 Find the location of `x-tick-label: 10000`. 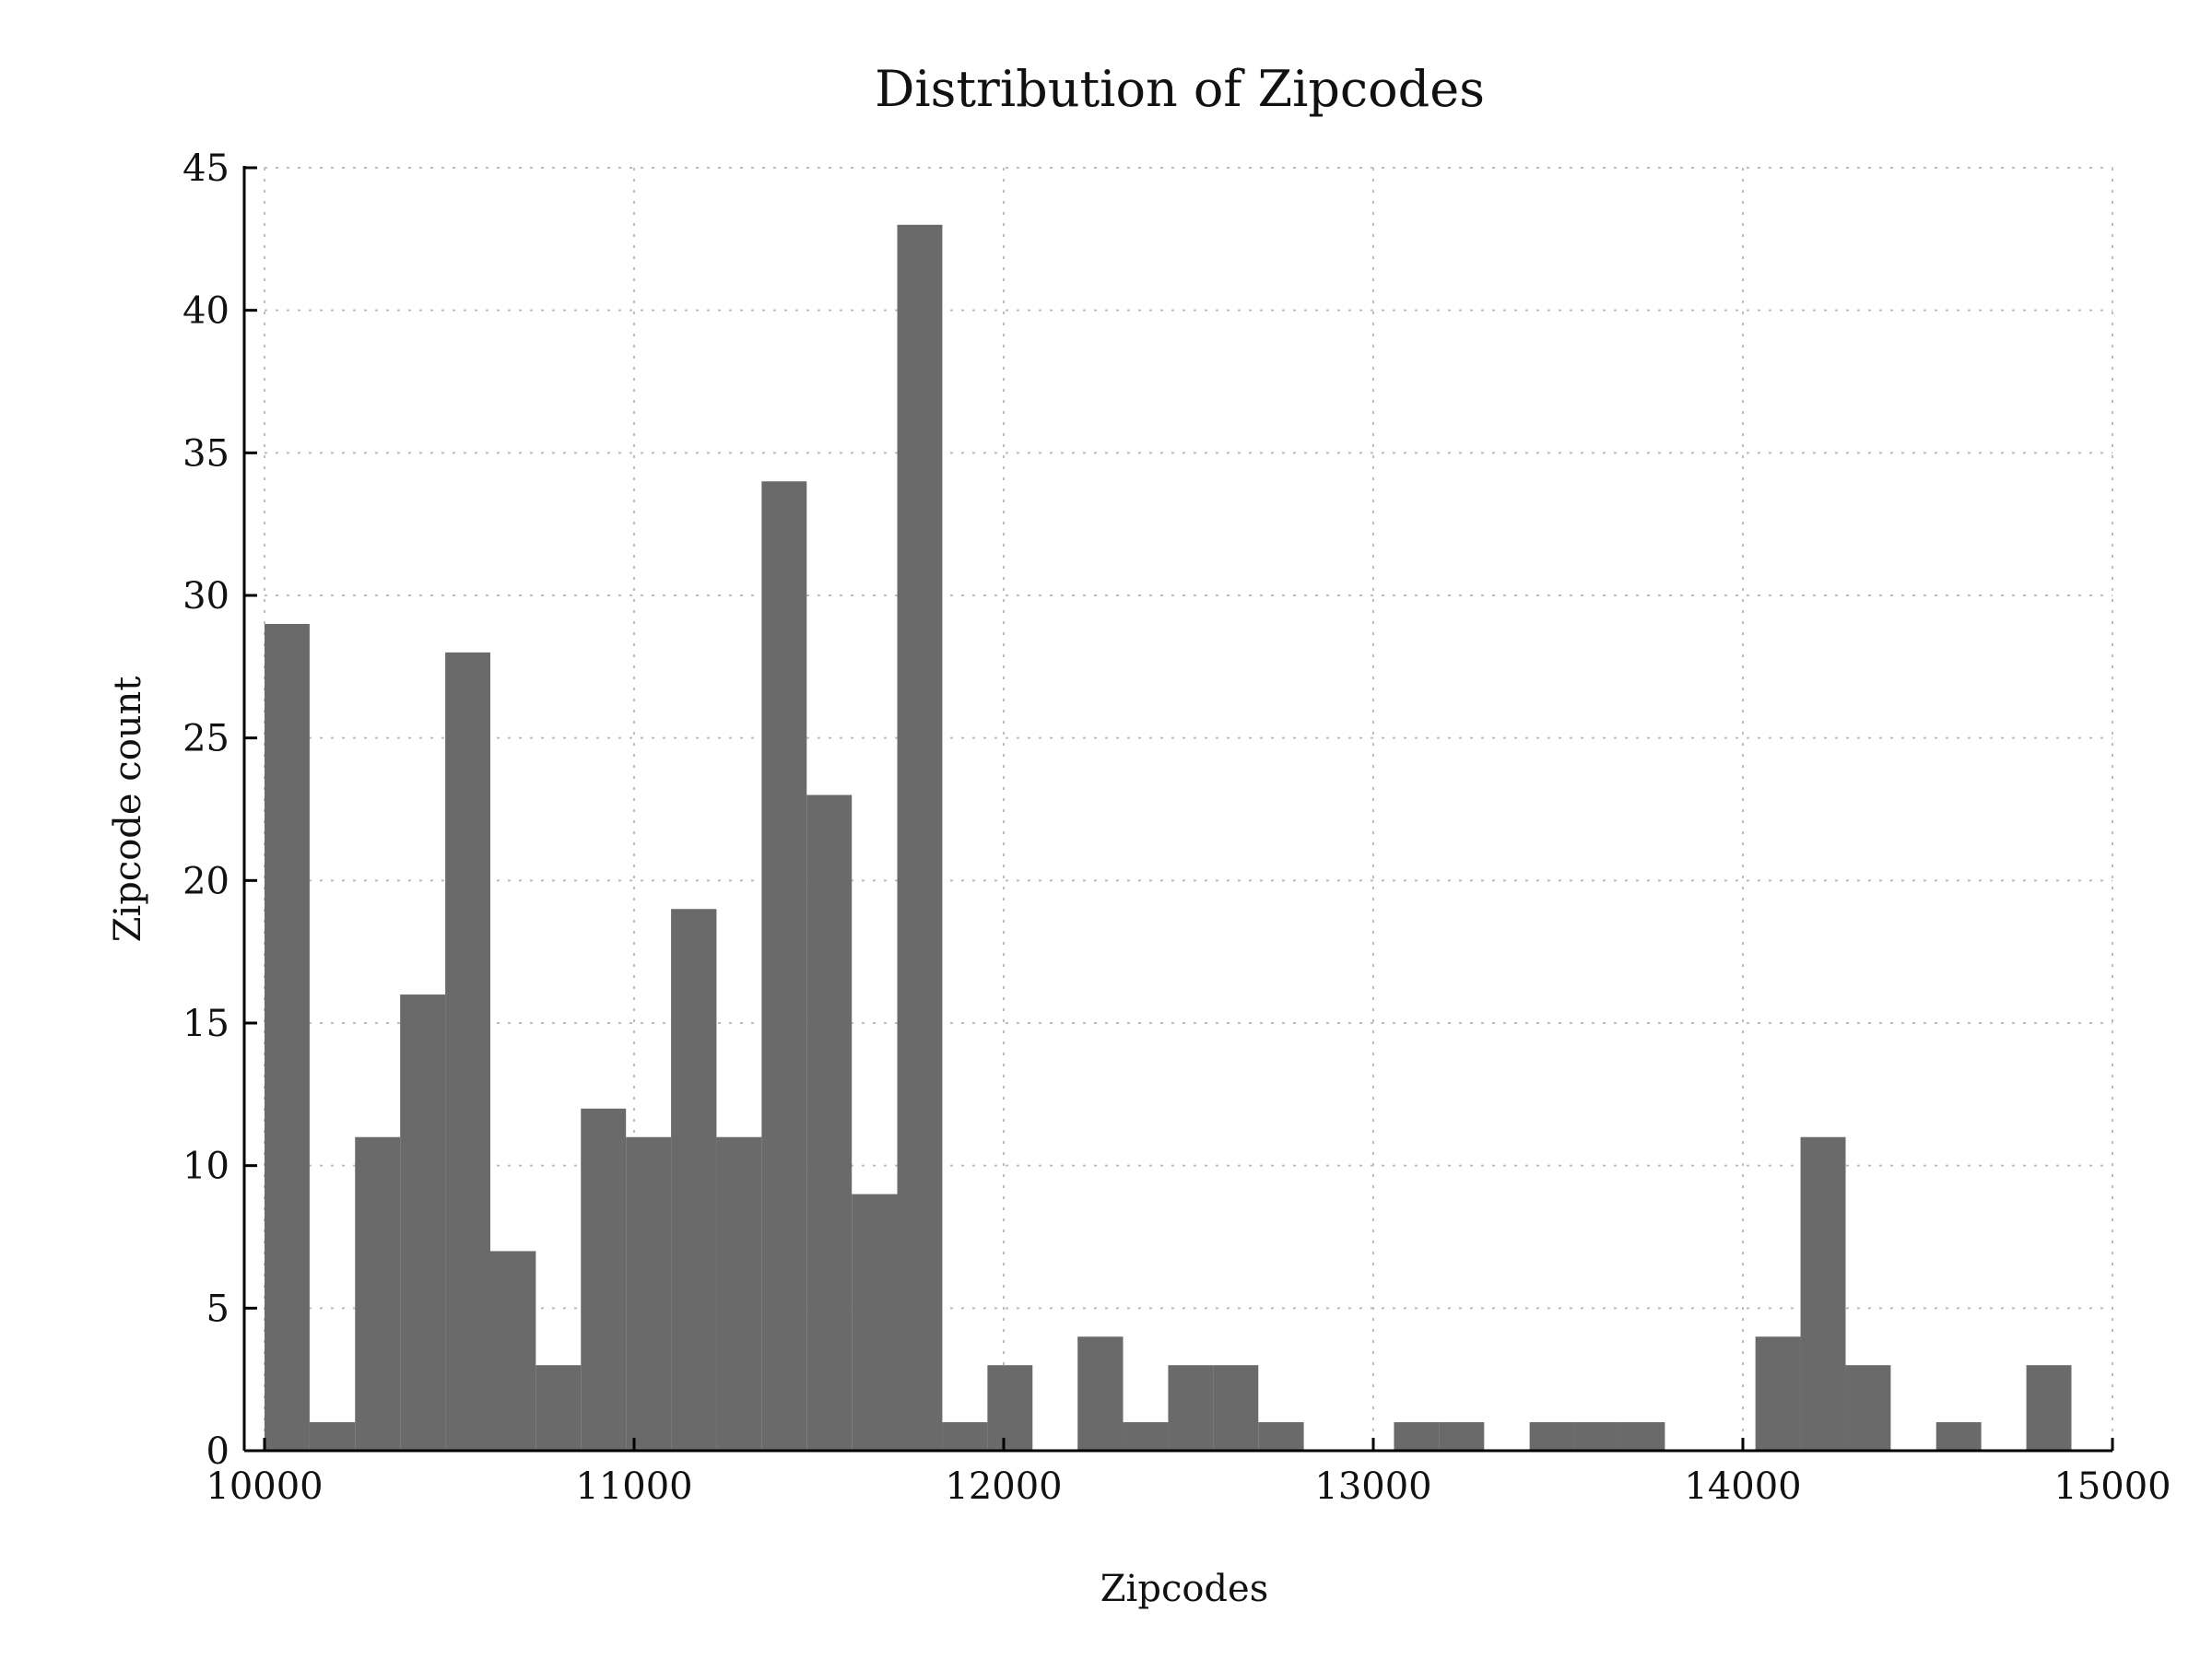

x-tick-label: 10000 is located at coordinates (264, 1486).